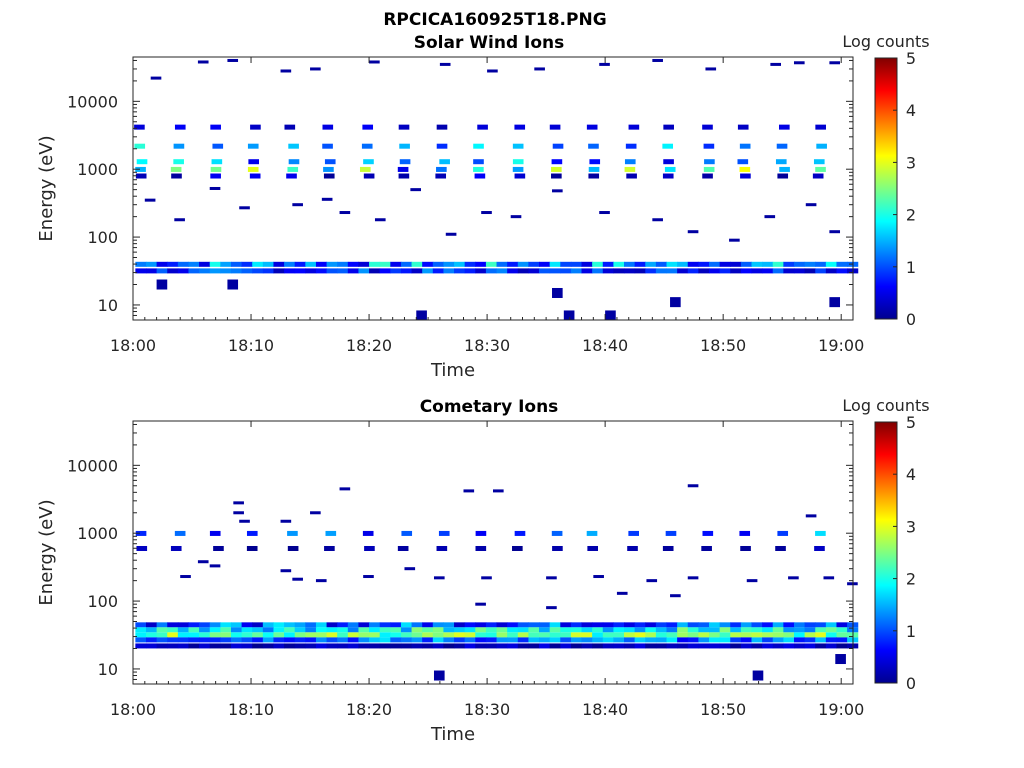 The height and width of the screenshot is (768, 1024). What do you see at coordinates (911, 474) in the screenshot?
I see `colorbar-tick-label: 4` at bounding box center [911, 474].